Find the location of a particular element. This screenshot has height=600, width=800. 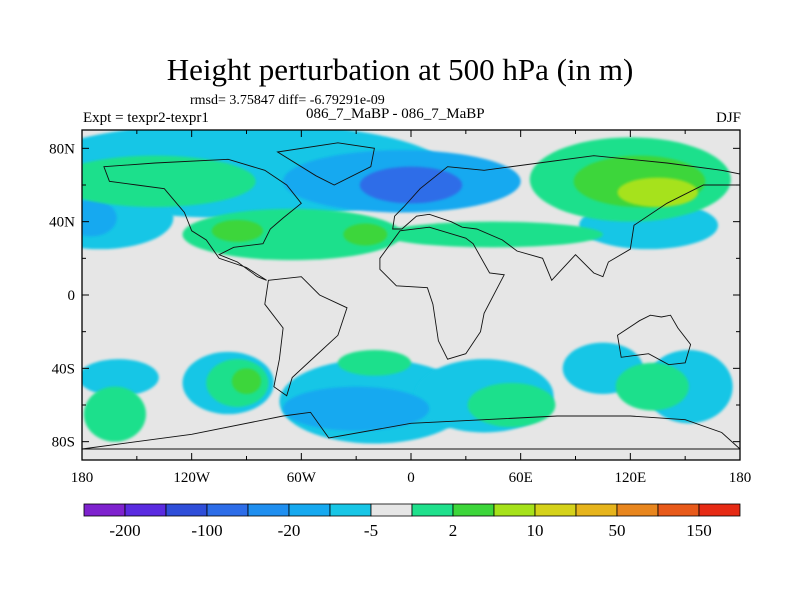

colorbar-label: -5 is located at coordinates (371, 530).